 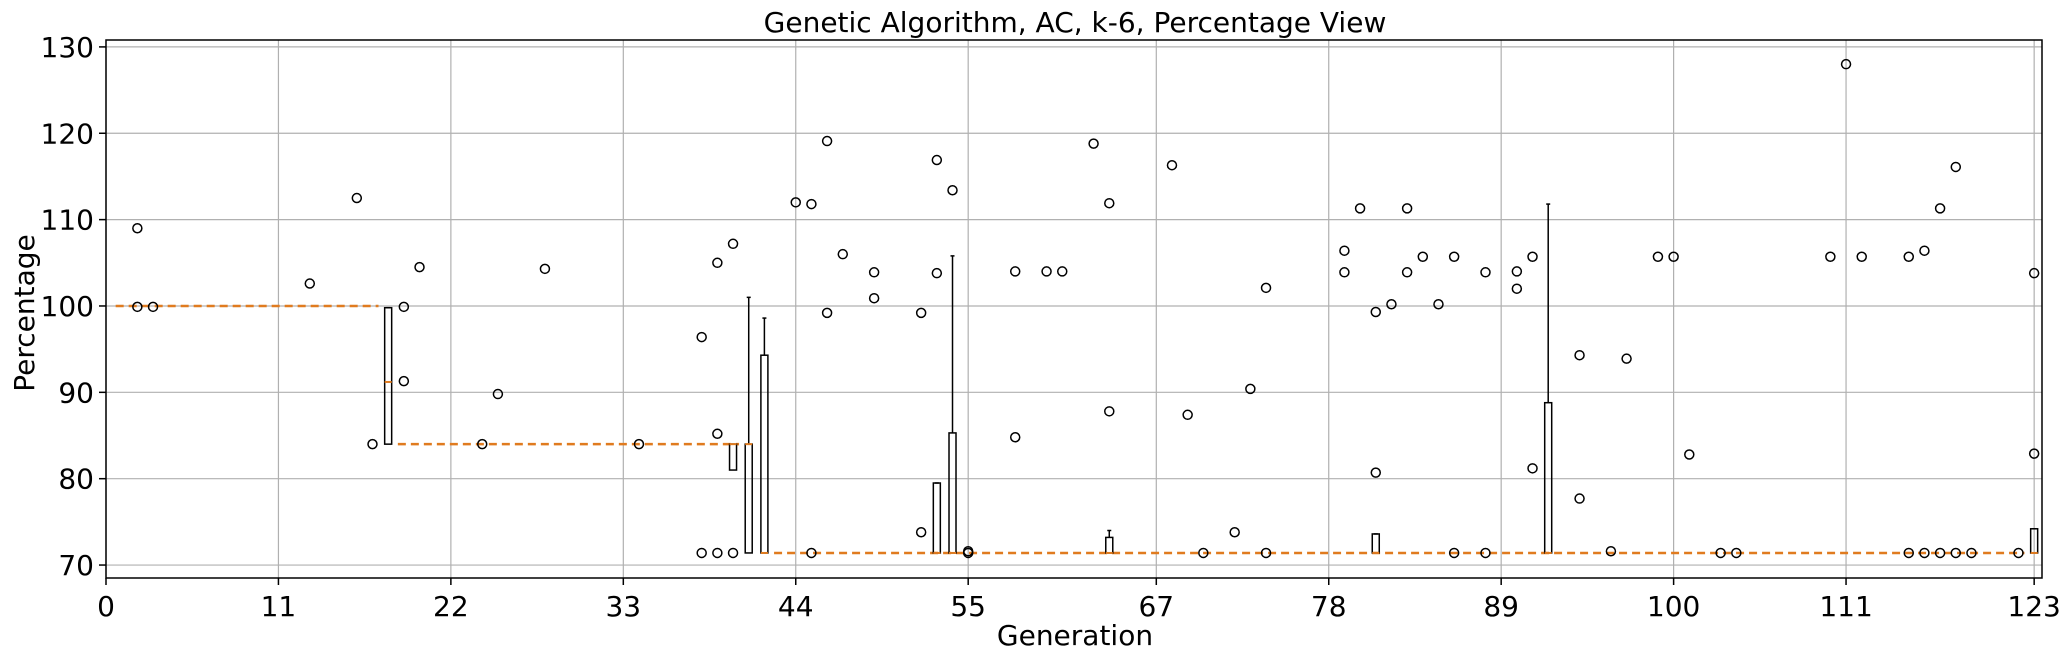 What do you see at coordinates (67, 47) in the screenshot?
I see `y-tick-label: 130` at bounding box center [67, 47].